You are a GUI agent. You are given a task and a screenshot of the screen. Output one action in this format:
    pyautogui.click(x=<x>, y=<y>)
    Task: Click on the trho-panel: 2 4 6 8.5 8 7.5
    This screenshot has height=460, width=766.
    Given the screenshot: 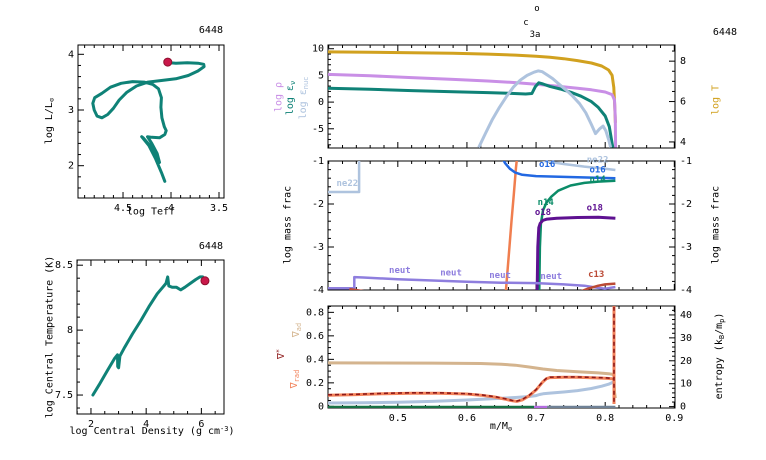 What is the action you would take?
    pyautogui.click(x=140, y=344)
    